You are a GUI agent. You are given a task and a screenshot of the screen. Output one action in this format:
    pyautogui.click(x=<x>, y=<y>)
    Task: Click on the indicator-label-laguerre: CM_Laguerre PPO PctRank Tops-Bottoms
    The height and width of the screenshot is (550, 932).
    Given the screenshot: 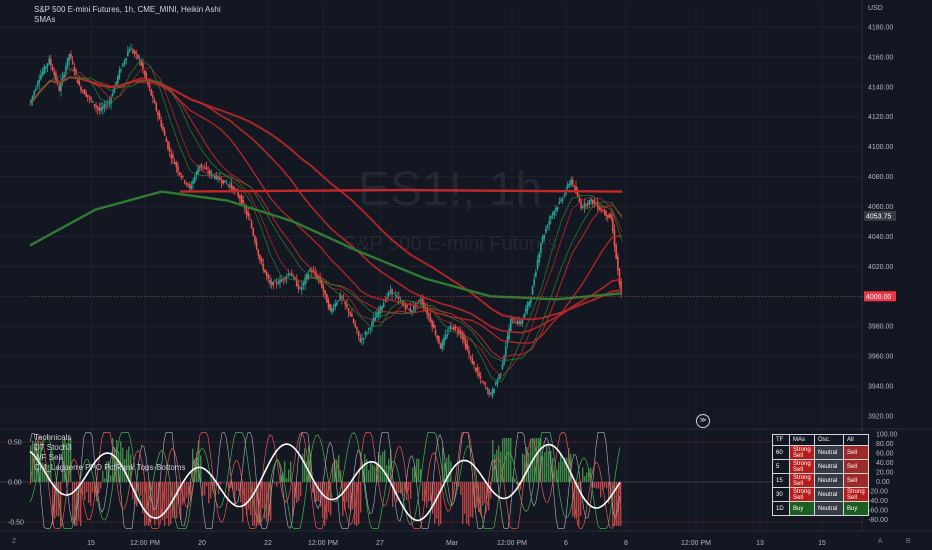 What is the action you would take?
    pyautogui.click(x=110, y=467)
    